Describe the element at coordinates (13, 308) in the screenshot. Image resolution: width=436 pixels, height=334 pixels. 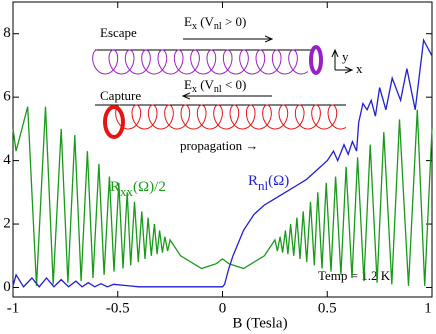
I see `x-tick-label: -1` at that location.